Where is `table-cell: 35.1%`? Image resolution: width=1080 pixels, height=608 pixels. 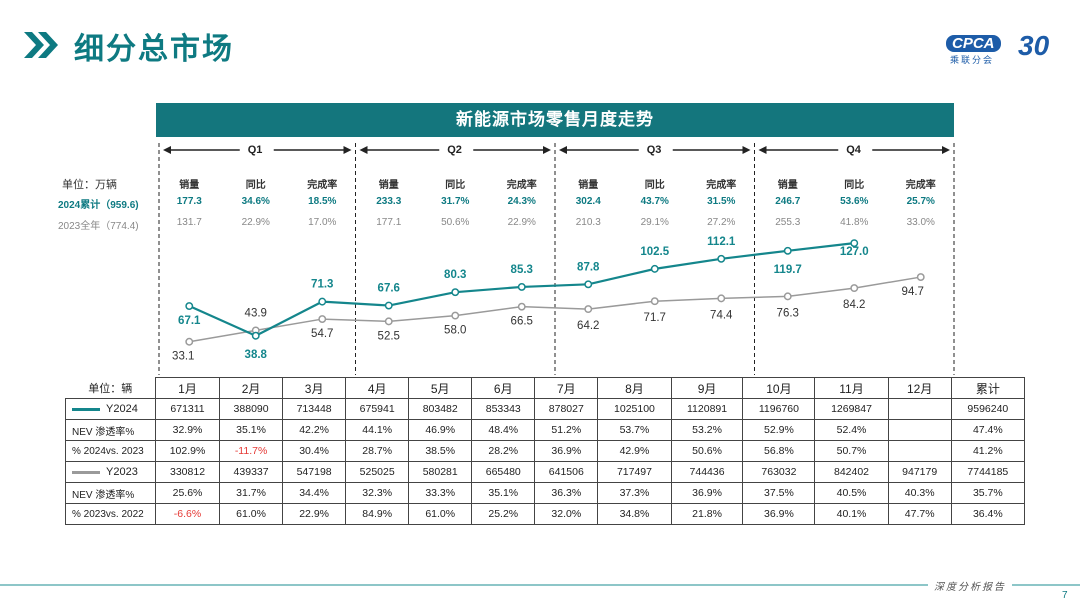 table-cell: 35.1% is located at coordinates (251, 430).